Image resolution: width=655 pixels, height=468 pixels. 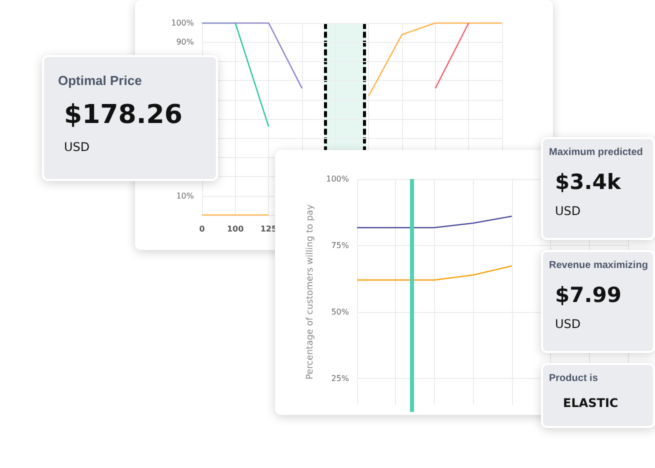 What do you see at coordinates (591, 403) in the screenshot?
I see `annotation: ELASTIC` at bounding box center [591, 403].